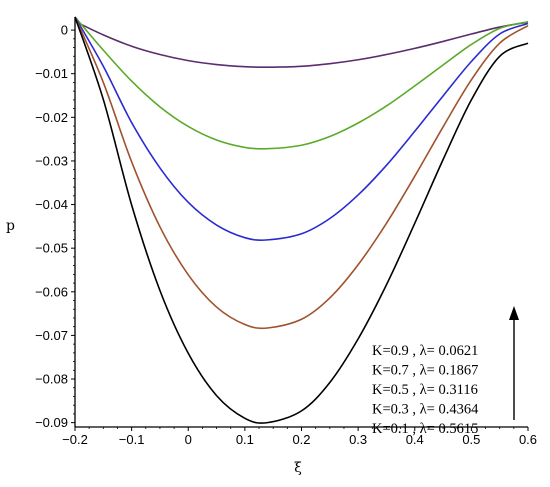 Image resolution: width=550 pixels, height=487 pixels. Describe the element at coordinates (298, 468) in the screenshot. I see `x-axis-label: ξ` at that location.